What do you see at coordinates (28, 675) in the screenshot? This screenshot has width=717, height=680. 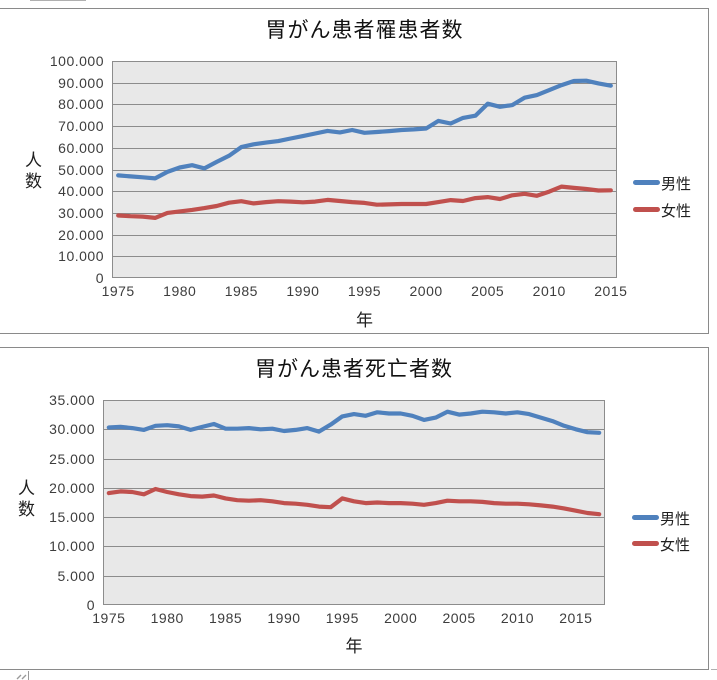 I see `cell-border-artifact` at bounding box center [28, 675].